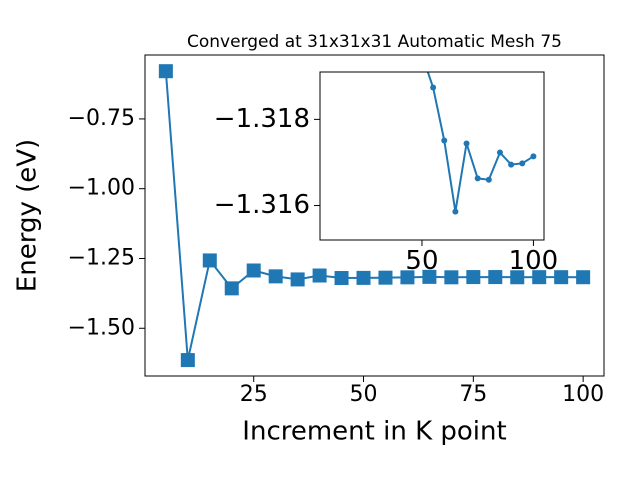 The height and width of the screenshot is (480, 640). I want to click on plot-frame, so click(432, 156).